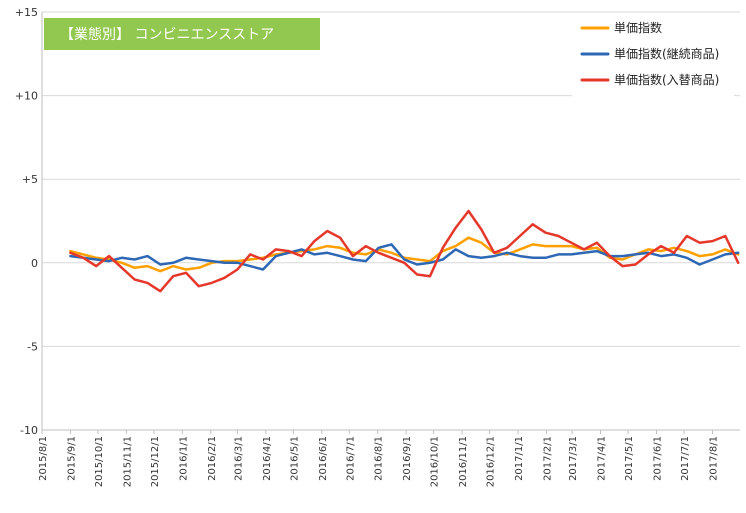  I want to click on x-tick-label: 2017/4/1, so click(602, 458).